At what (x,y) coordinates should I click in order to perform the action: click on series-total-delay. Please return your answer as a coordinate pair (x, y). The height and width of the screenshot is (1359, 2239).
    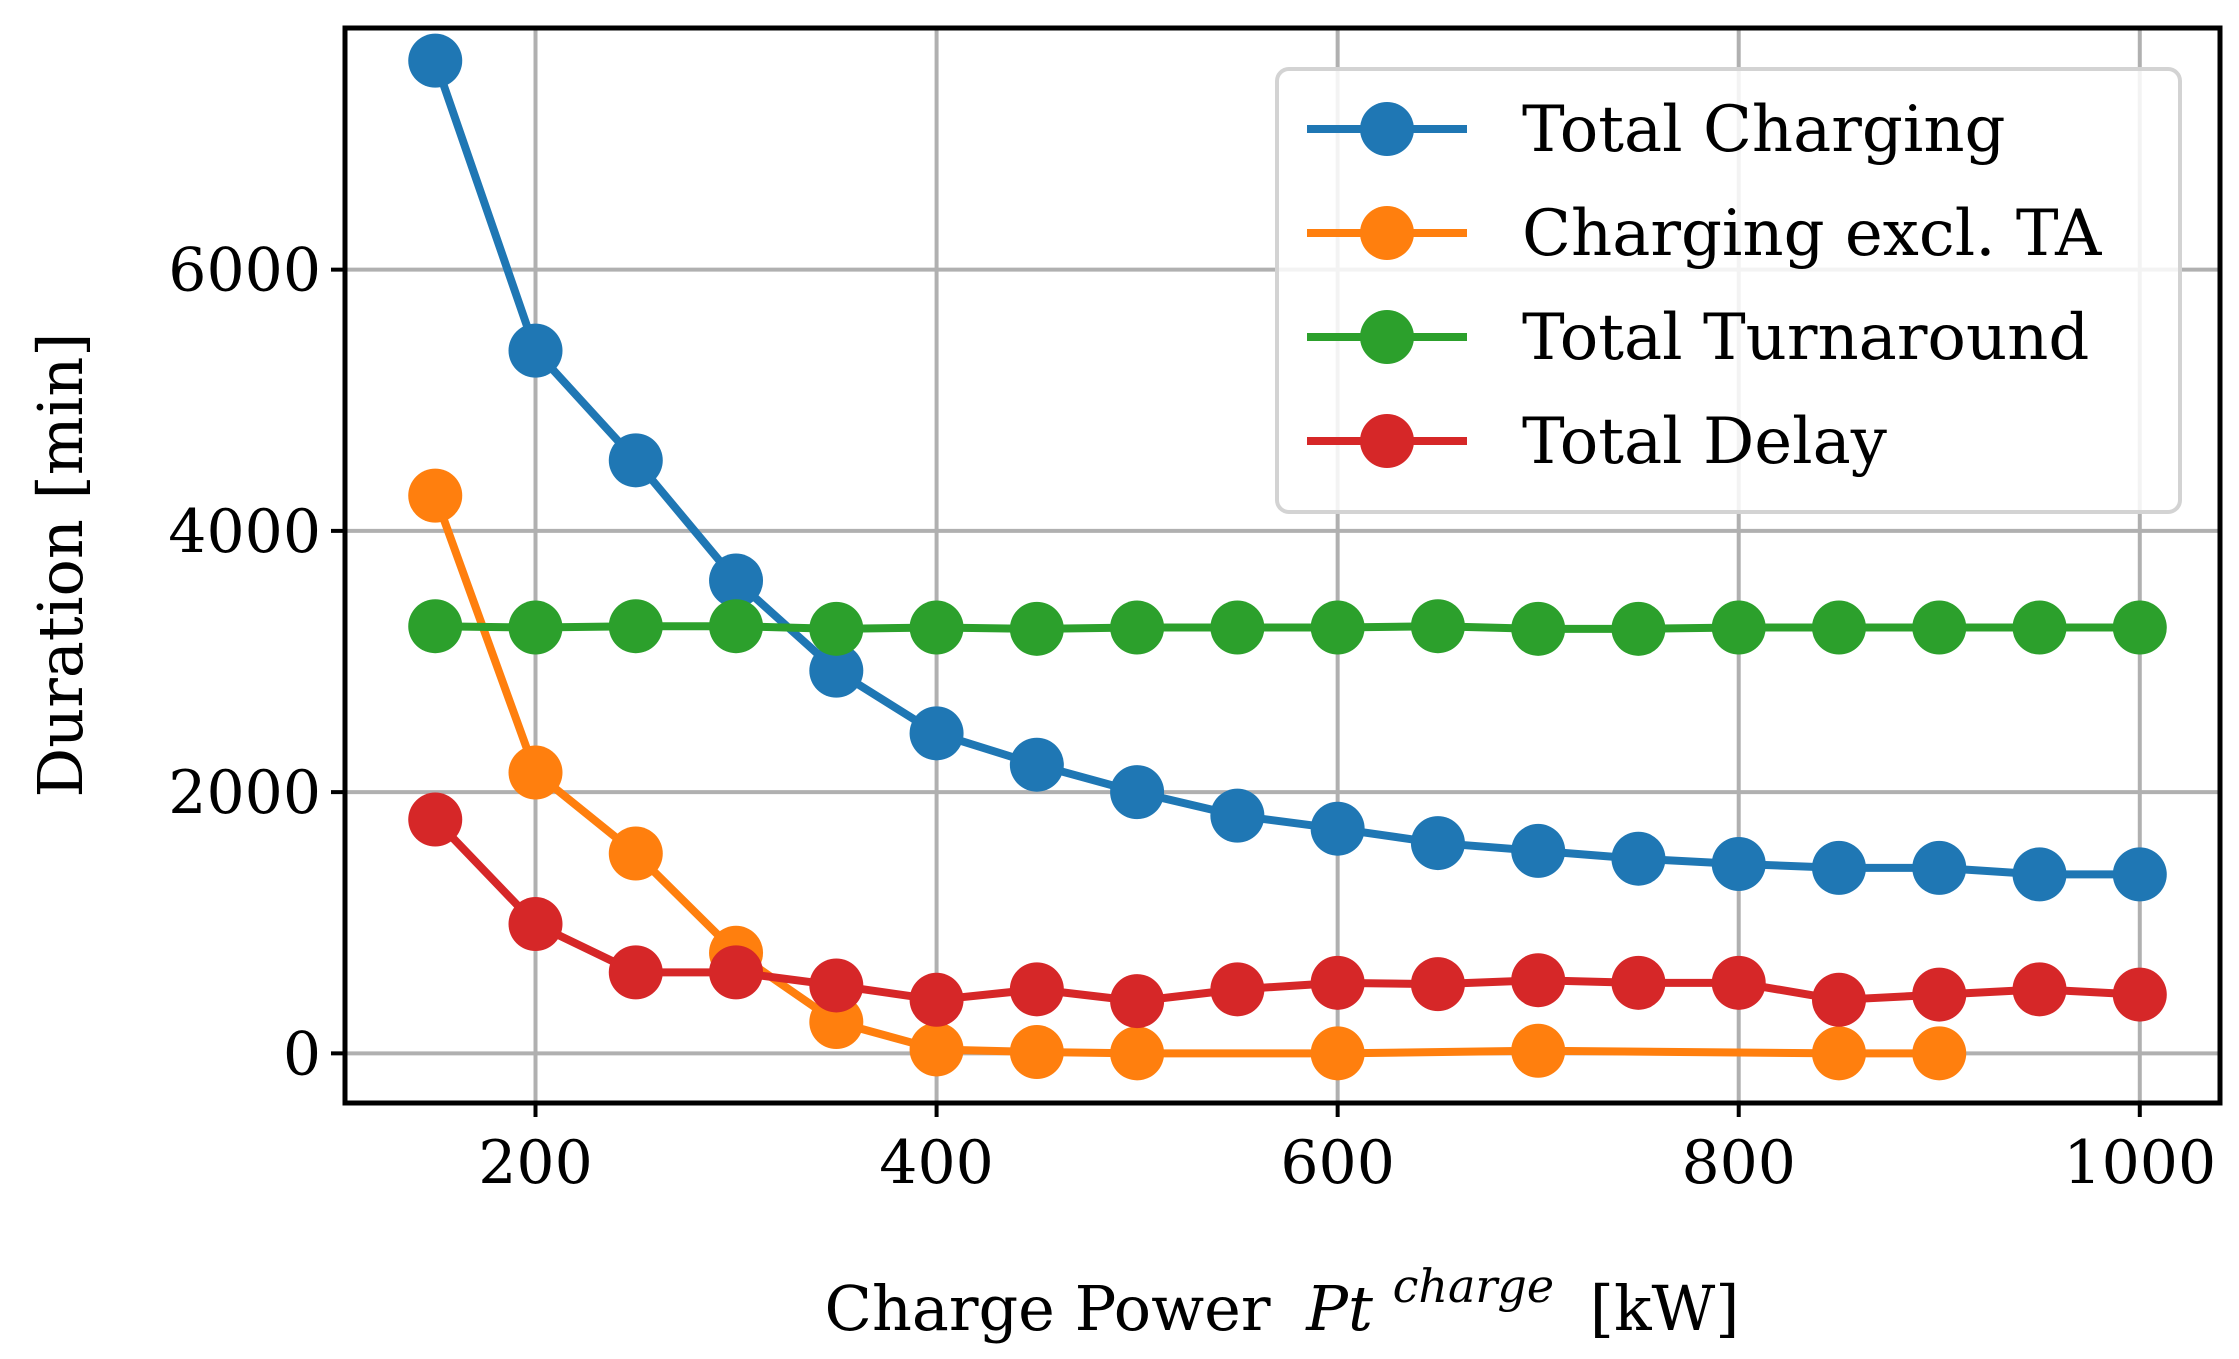
    Looking at the image, I should click on (1287, 910).